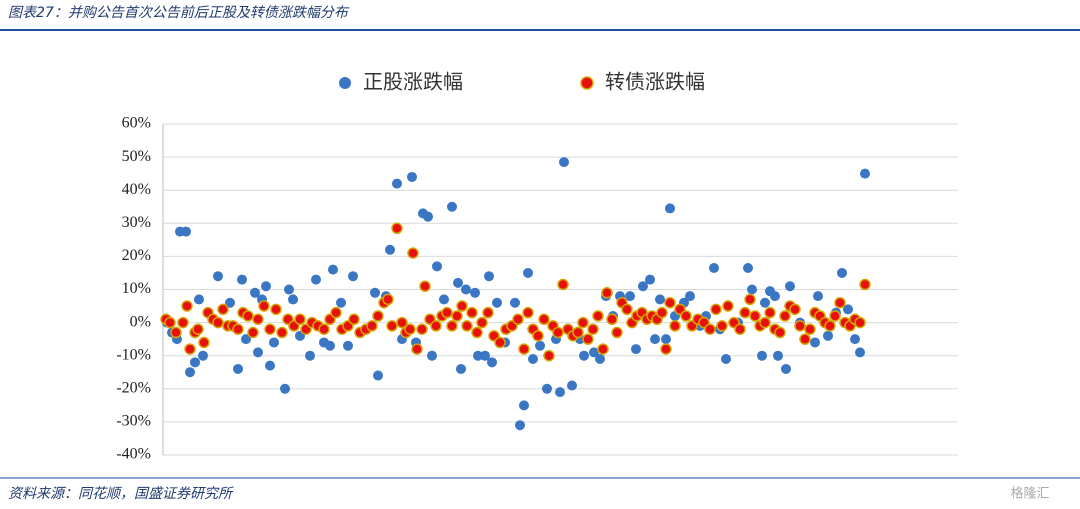  What do you see at coordinates (1029, 494) in the screenshot?
I see `watermark: 格隆汇` at bounding box center [1029, 494].